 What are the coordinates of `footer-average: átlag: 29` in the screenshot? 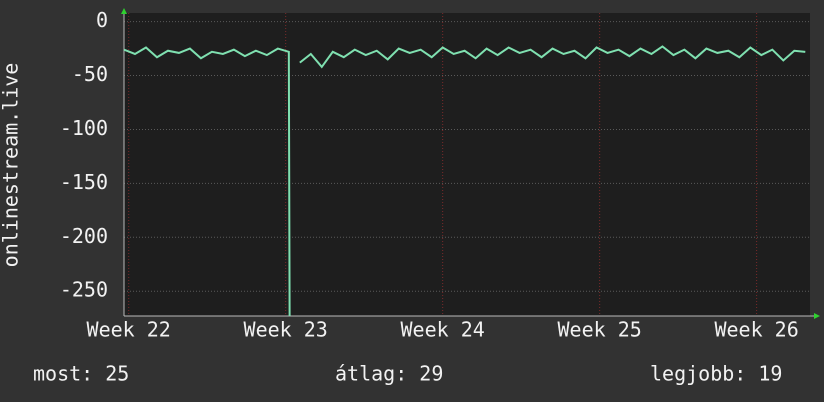 It's located at (389, 374).